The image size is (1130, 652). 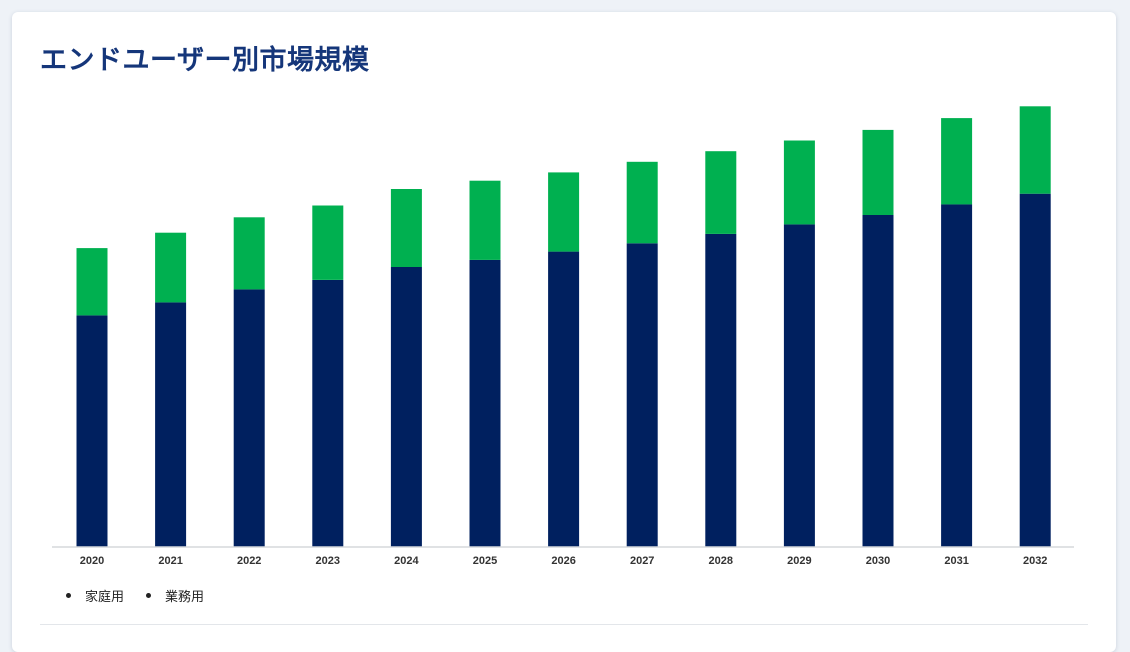 I want to click on x-tick-label-2025: 2025, so click(x=485, y=561).